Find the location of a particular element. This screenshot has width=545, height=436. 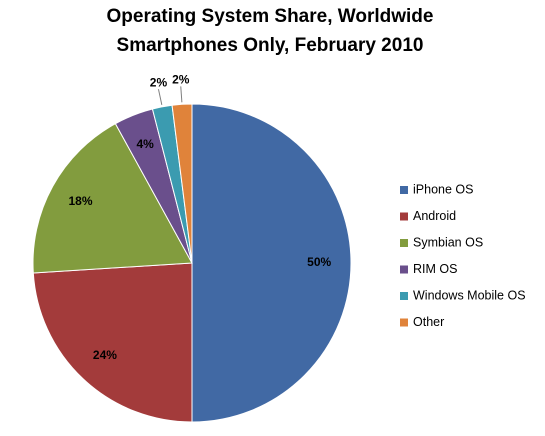

data-label-rim-os: 4% is located at coordinates (145, 144).